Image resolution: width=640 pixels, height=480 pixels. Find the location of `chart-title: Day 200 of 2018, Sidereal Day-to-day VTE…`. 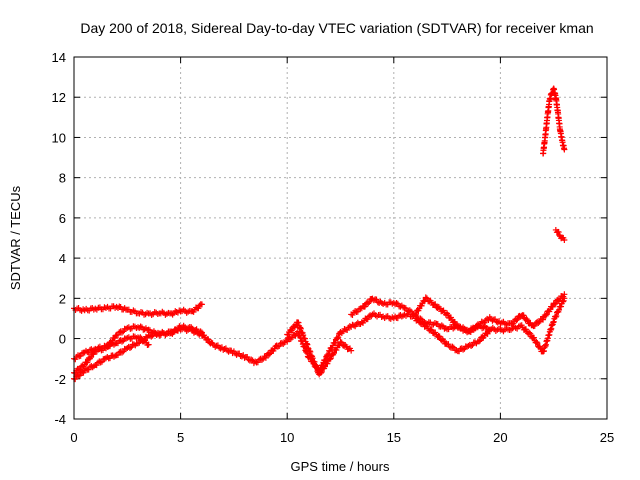

chart-title: Day 200 of 2018, Sidereal Day-to-day VTE… is located at coordinates (336, 28).